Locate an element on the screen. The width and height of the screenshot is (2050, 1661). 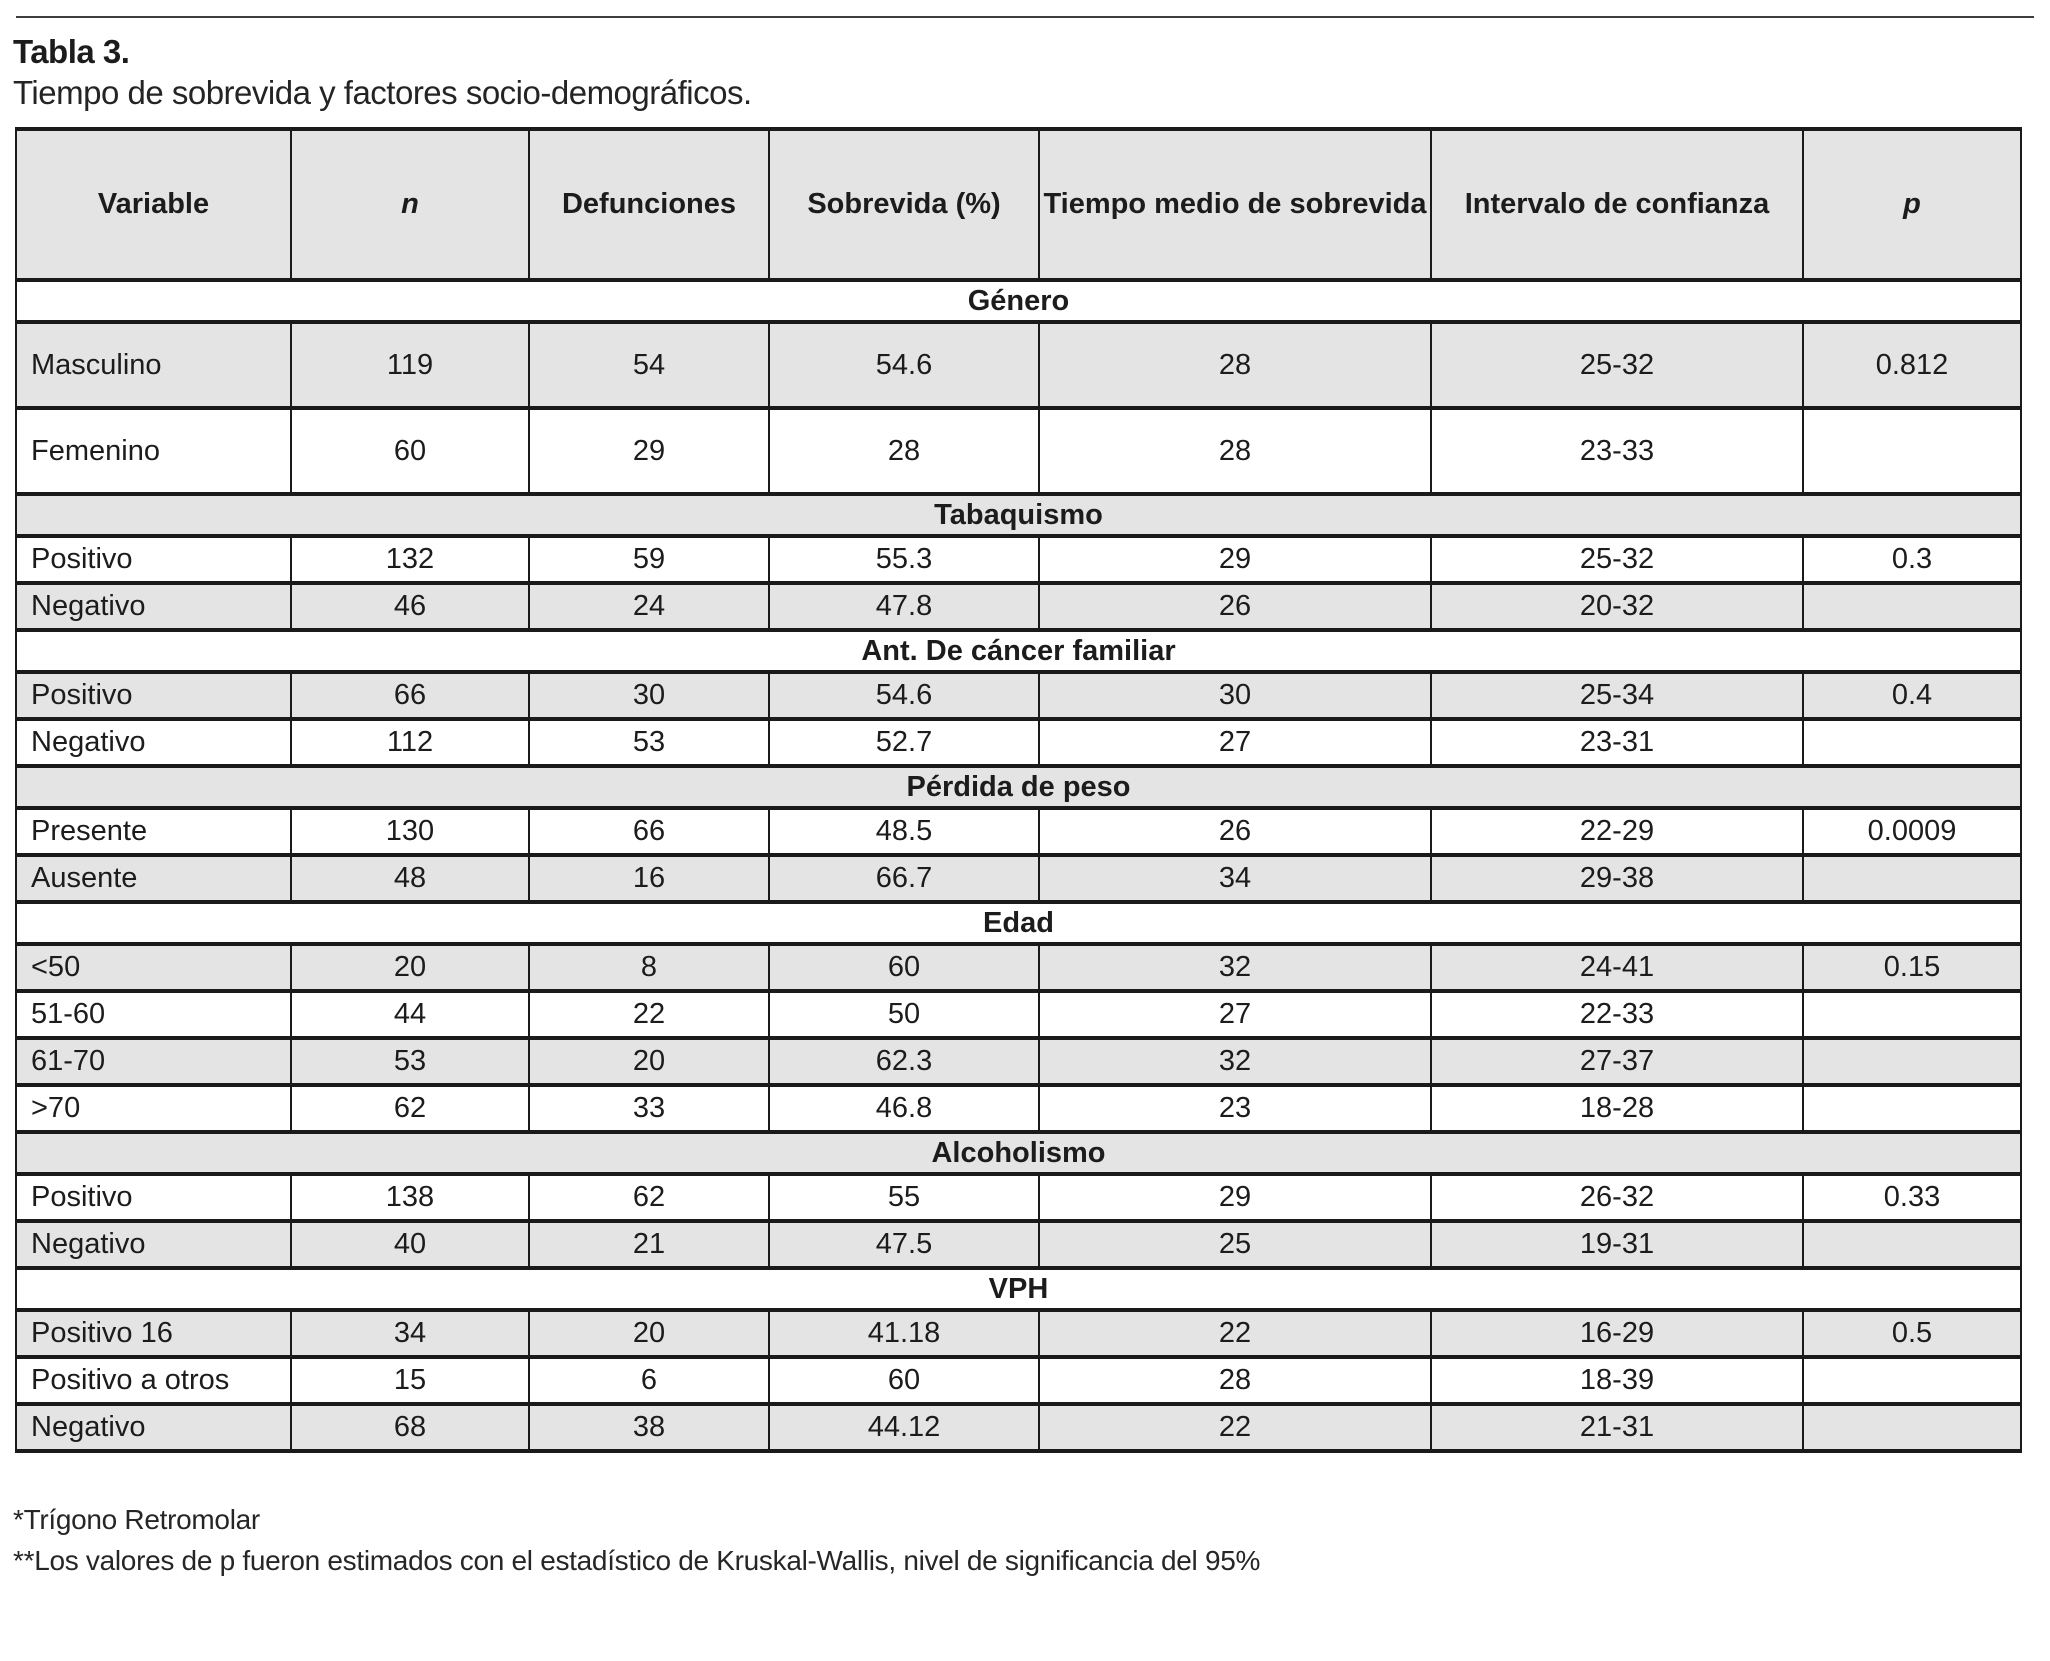
cell-sobrevida_pct: 55.3 is located at coordinates (904, 559).